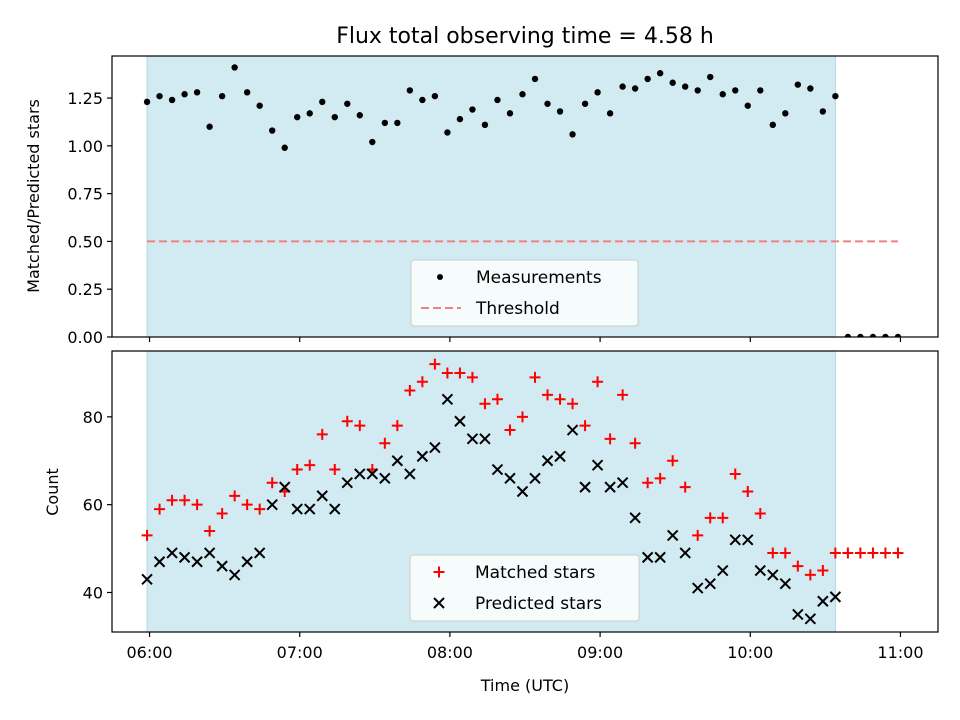 Image resolution: width=960 pixels, height=720 pixels. Describe the element at coordinates (525, 36) in the screenshot. I see `chart-title: Flux total observing time = 4.58 h` at that location.